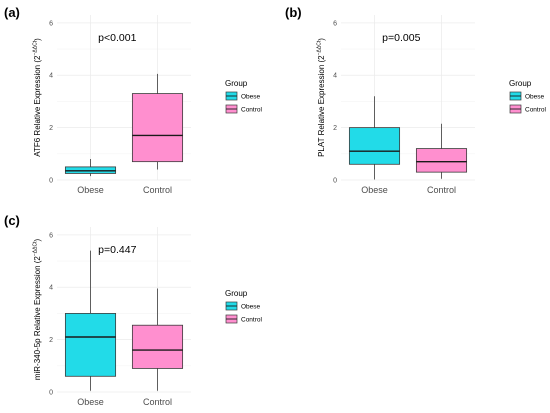 The width and height of the screenshot is (550, 413). Describe the element at coordinates (293, 12) in the screenshot. I see `panel-label: (b)` at that location.